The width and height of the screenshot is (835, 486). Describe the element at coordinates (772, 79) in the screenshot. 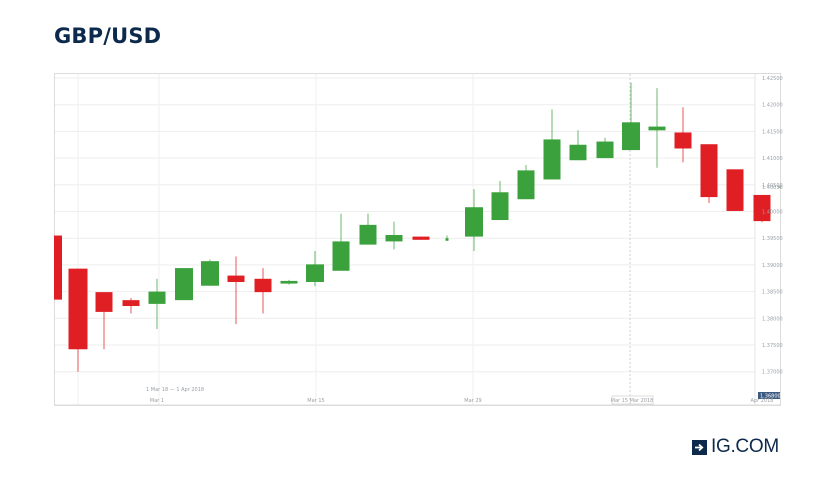

I see `y-tick-label: 1.42500` at that location.